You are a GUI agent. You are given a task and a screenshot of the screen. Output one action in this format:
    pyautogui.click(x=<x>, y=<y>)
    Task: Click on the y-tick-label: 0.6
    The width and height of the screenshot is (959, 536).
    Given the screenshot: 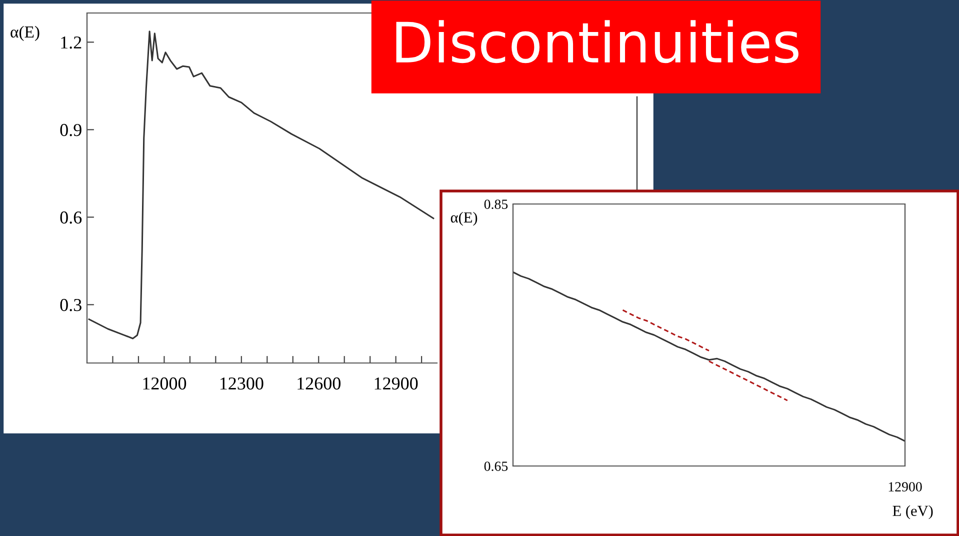 What is the action you would take?
    pyautogui.click(x=71, y=217)
    